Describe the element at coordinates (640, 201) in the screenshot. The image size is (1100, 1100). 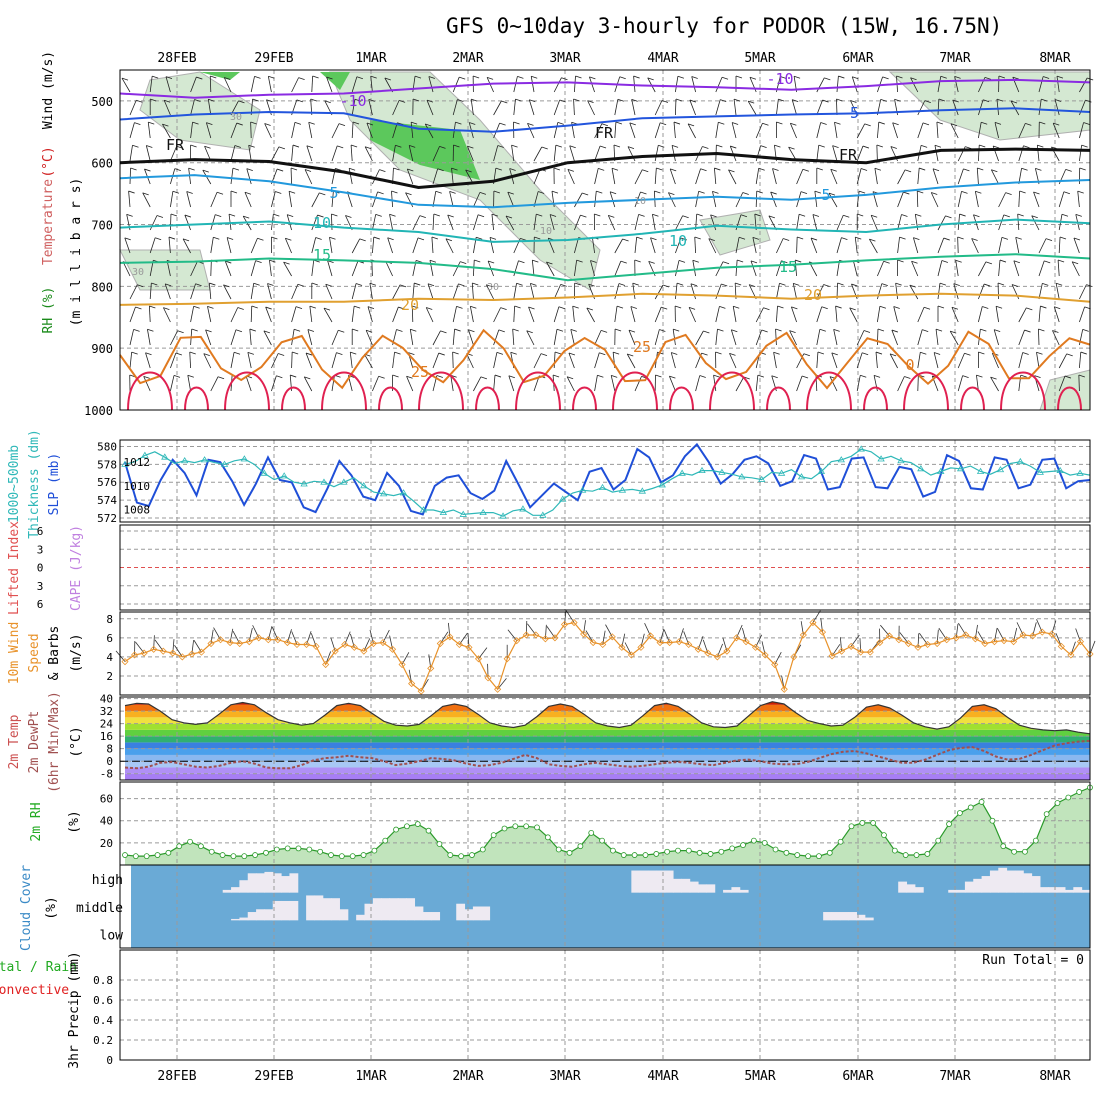
I see `contour-label: 10` at that location.